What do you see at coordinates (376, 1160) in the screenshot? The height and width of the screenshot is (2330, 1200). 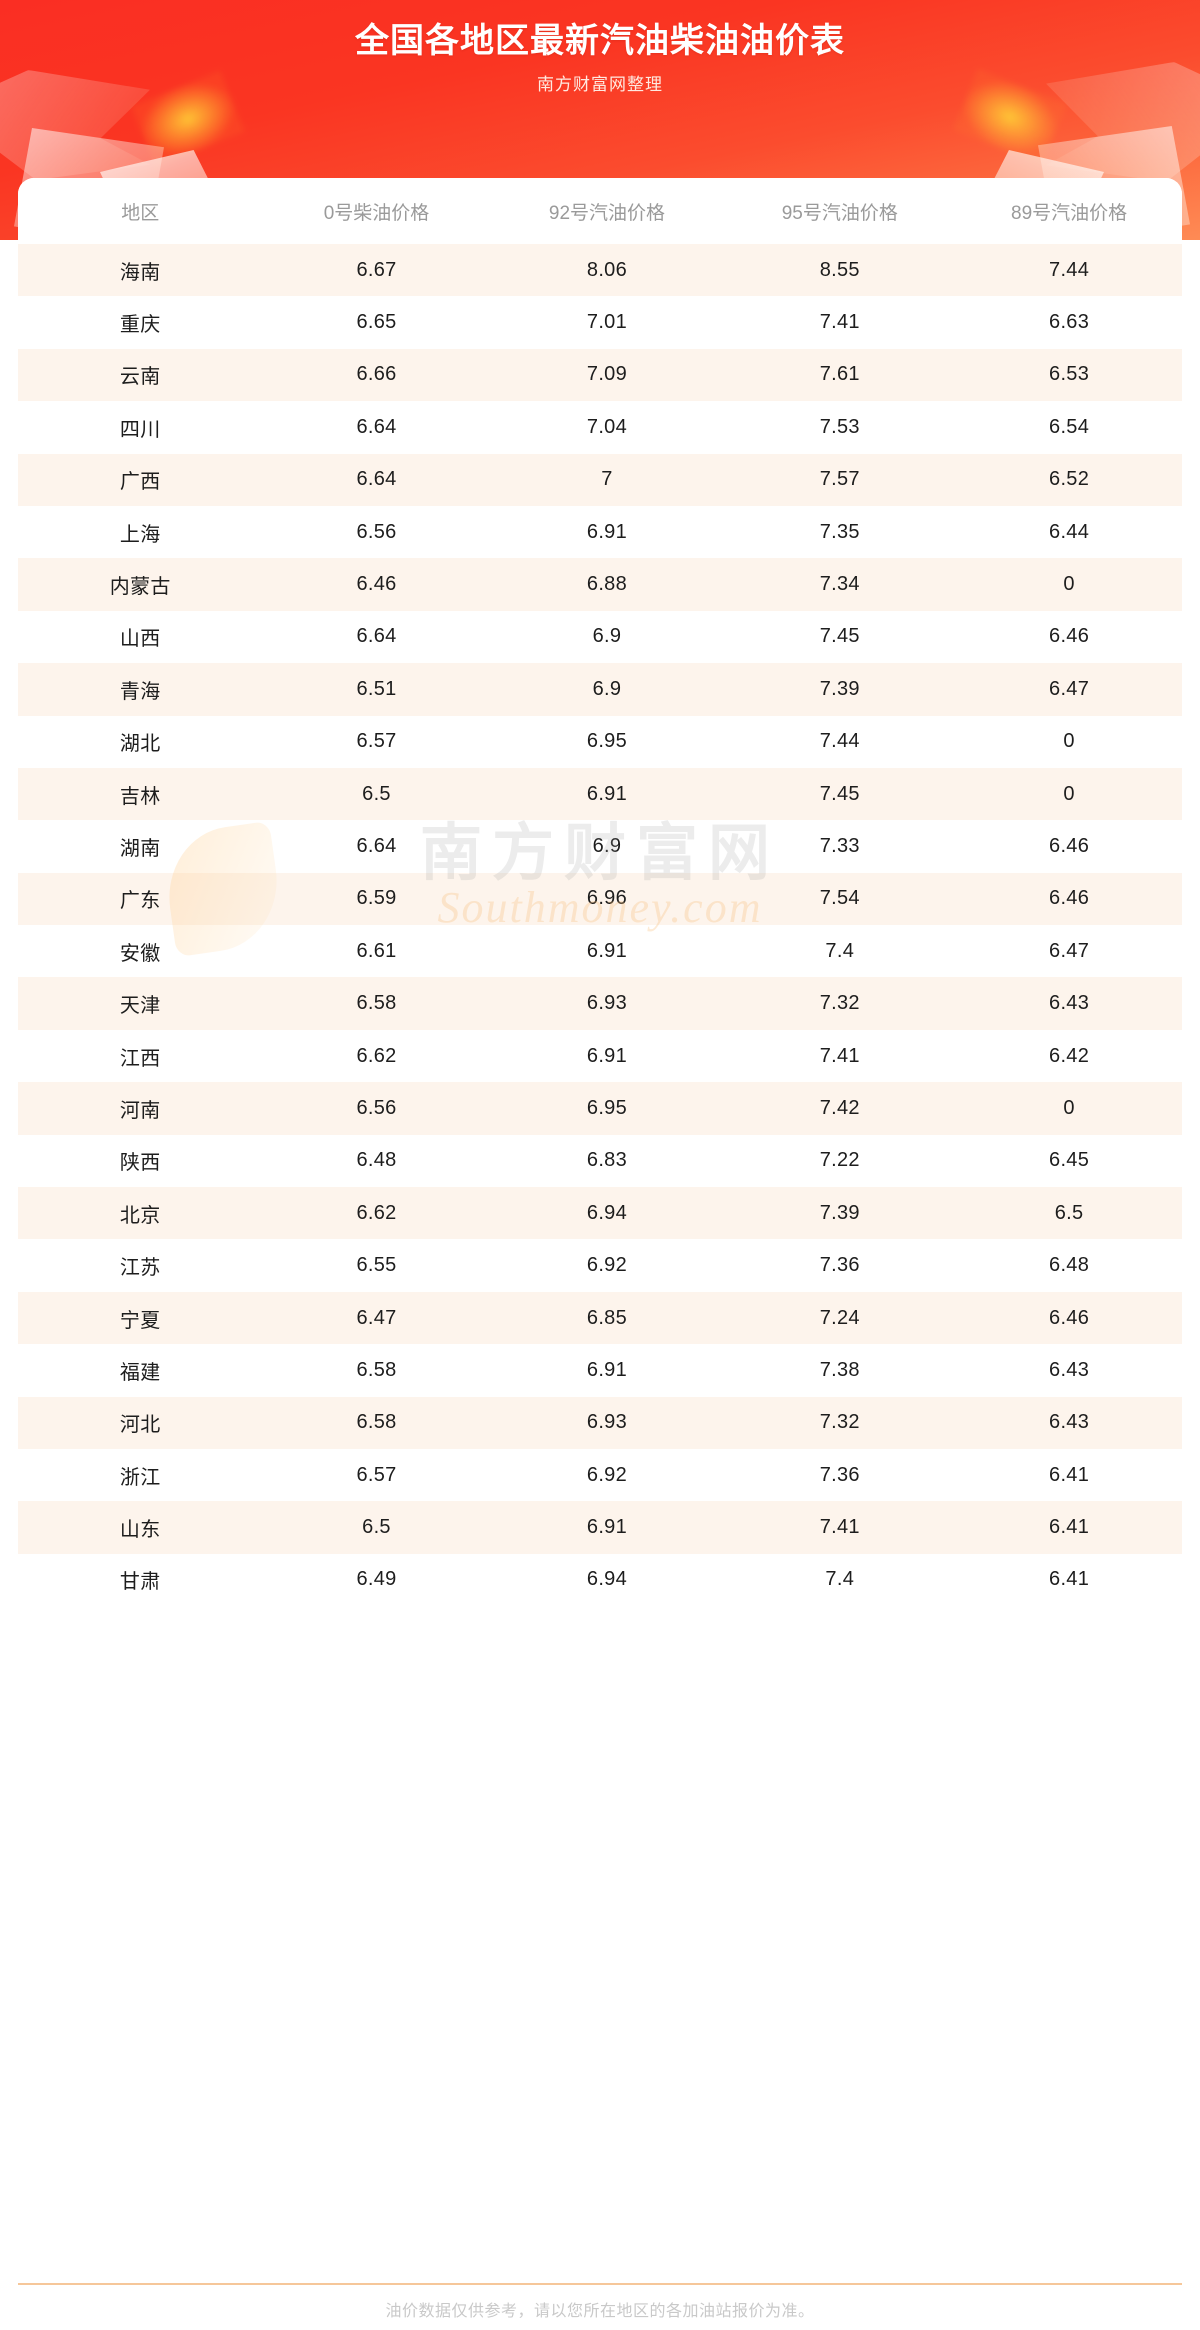 I see `cell-diesel-0: 6.48` at bounding box center [376, 1160].